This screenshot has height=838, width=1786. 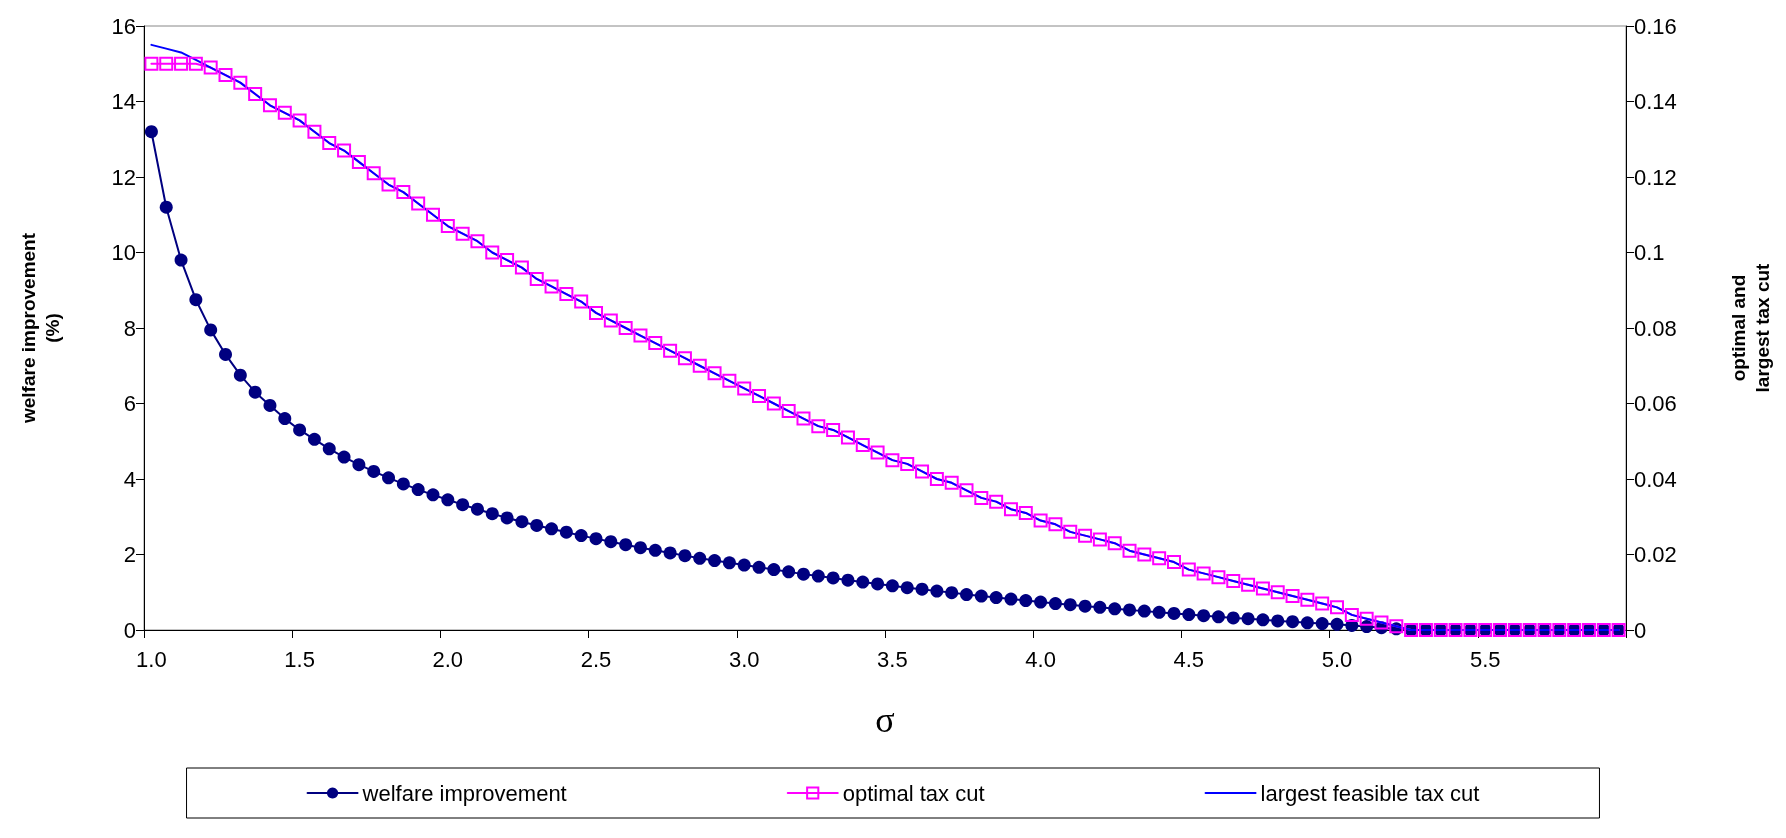 What do you see at coordinates (299, 659) in the screenshot?
I see `x-tick-label: 1.5` at bounding box center [299, 659].